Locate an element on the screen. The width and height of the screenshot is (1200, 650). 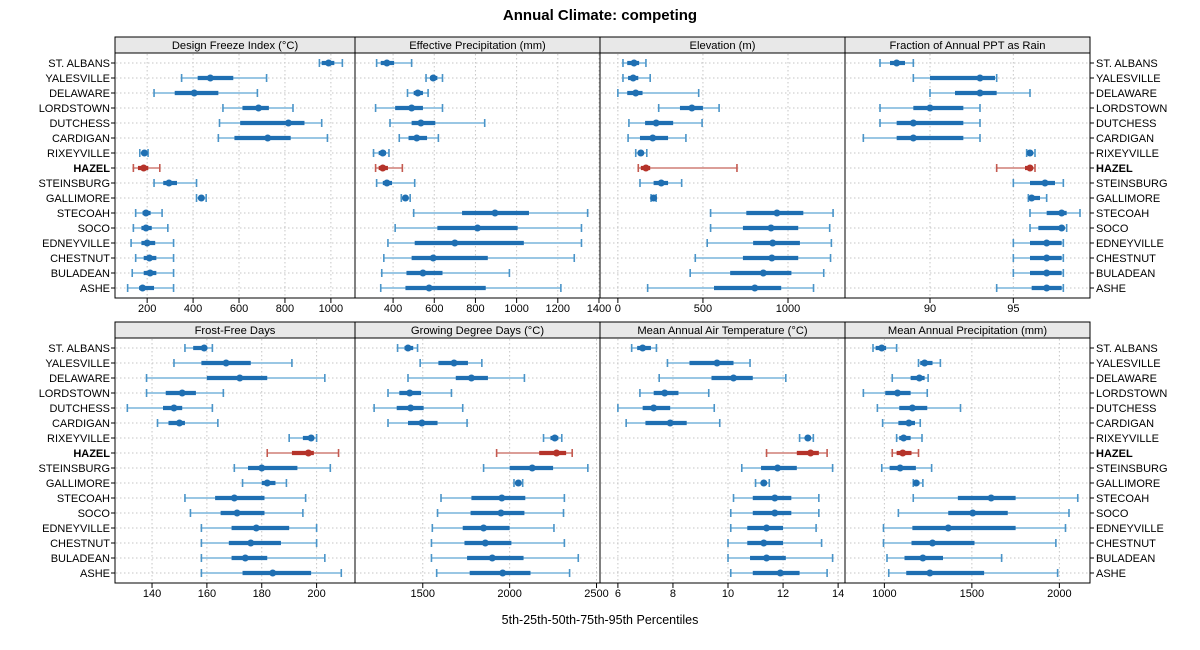
x-tick-label: 800 is located at coordinates (475, 309).